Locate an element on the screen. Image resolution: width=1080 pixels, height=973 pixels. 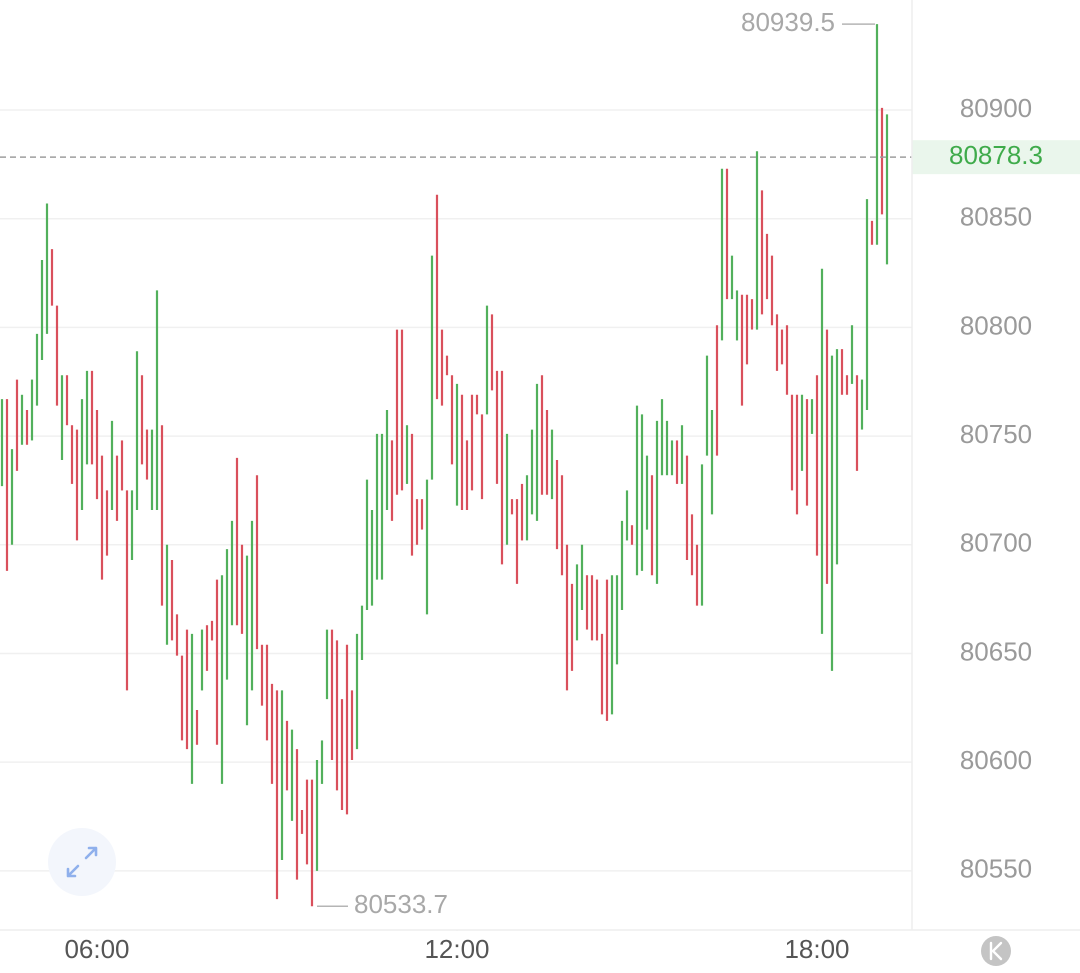
chart-switch-icon is located at coordinates (996, 951).